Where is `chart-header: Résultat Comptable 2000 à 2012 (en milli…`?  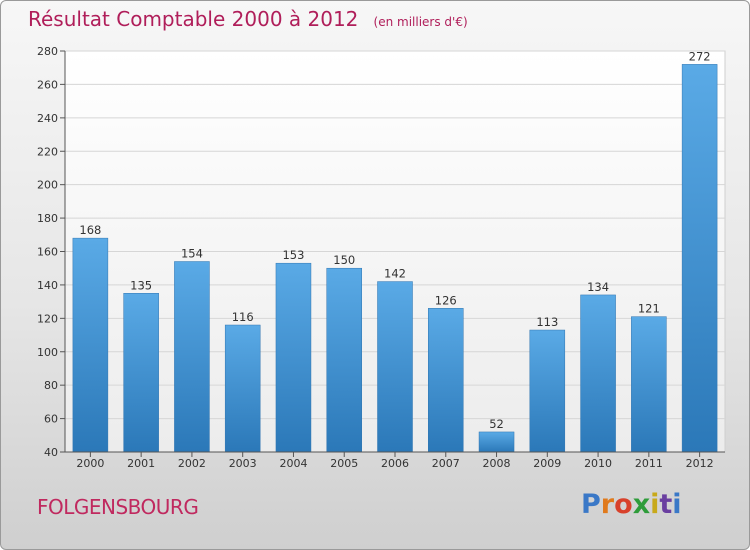
chart-header: Résultat Comptable 2000 à 2012 (en milli… is located at coordinates (248, 19).